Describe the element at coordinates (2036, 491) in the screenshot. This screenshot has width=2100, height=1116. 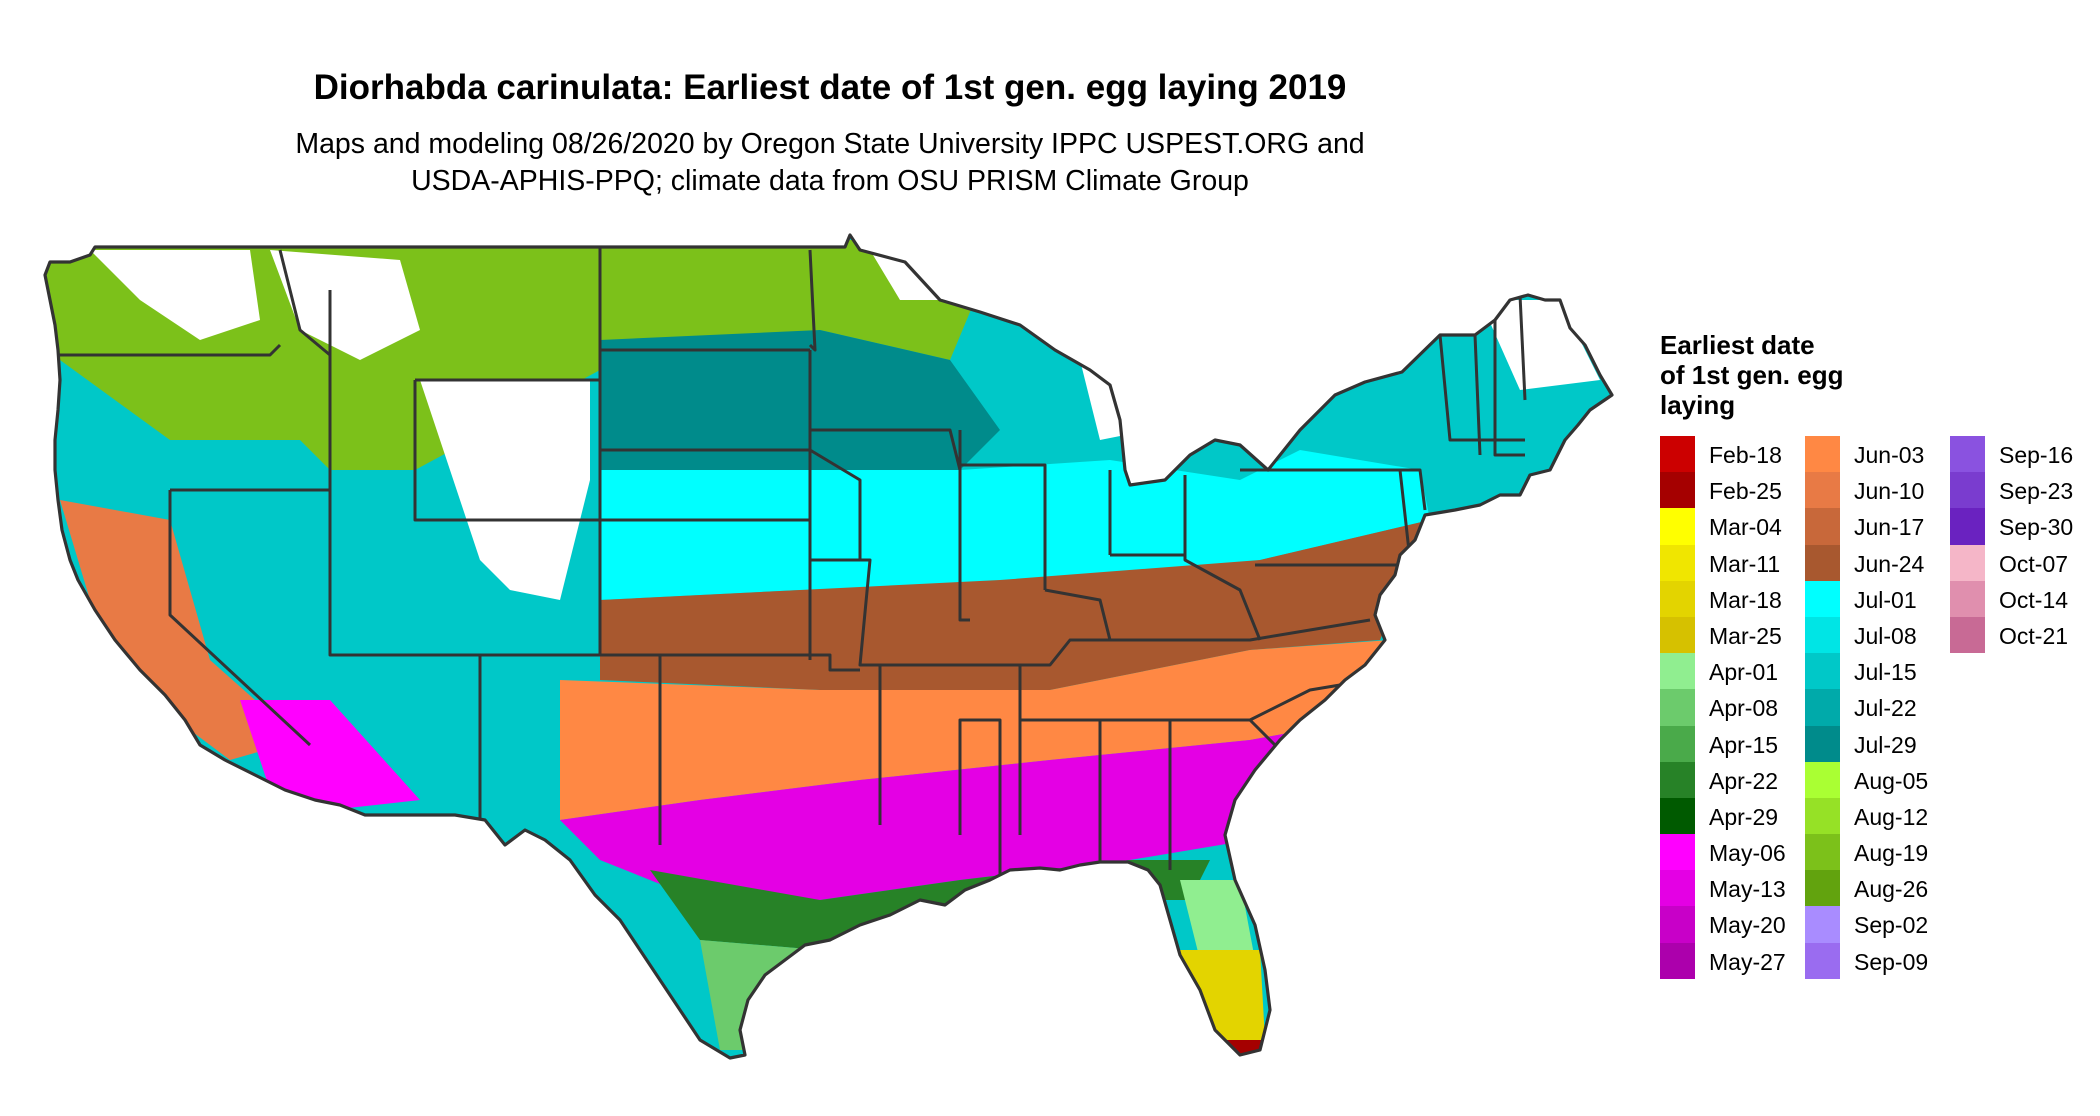
I see `legend-label: Sep-23` at that location.